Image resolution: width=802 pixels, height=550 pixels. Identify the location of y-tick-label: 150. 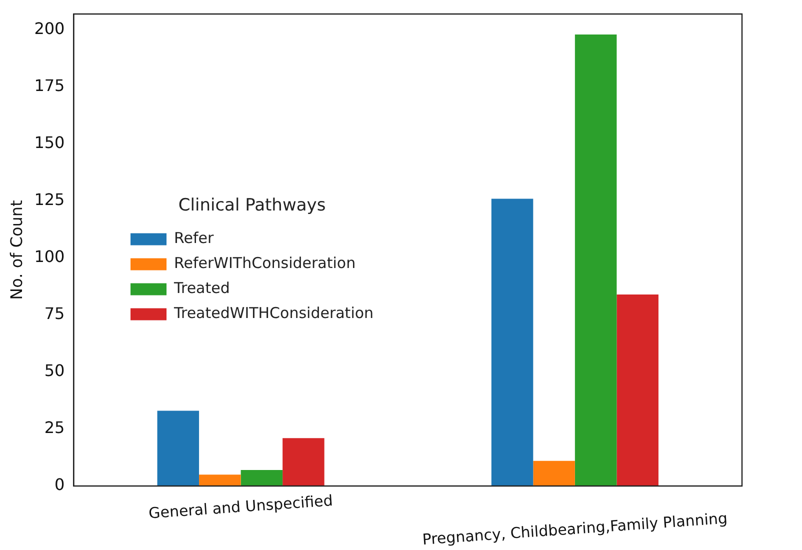
(49, 142).